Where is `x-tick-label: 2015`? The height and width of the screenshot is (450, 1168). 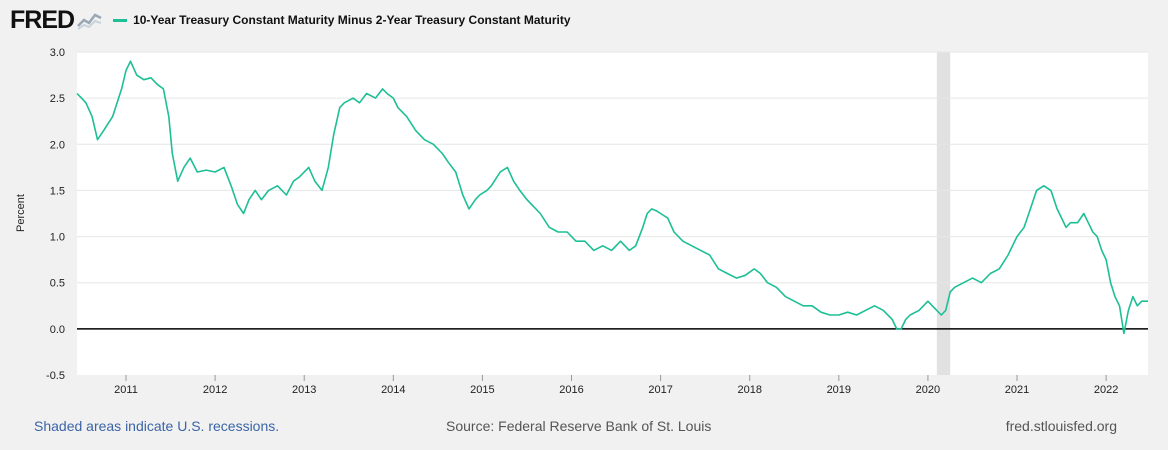
x-tick-label: 2015 is located at coordinates (482, 390).